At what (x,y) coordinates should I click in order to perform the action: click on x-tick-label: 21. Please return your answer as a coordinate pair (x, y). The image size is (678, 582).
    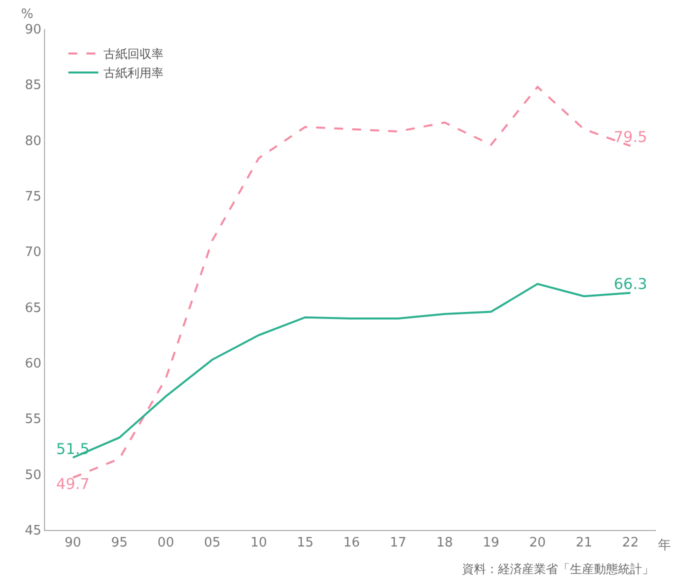
    Looking at the image, I should click on (584, 543).